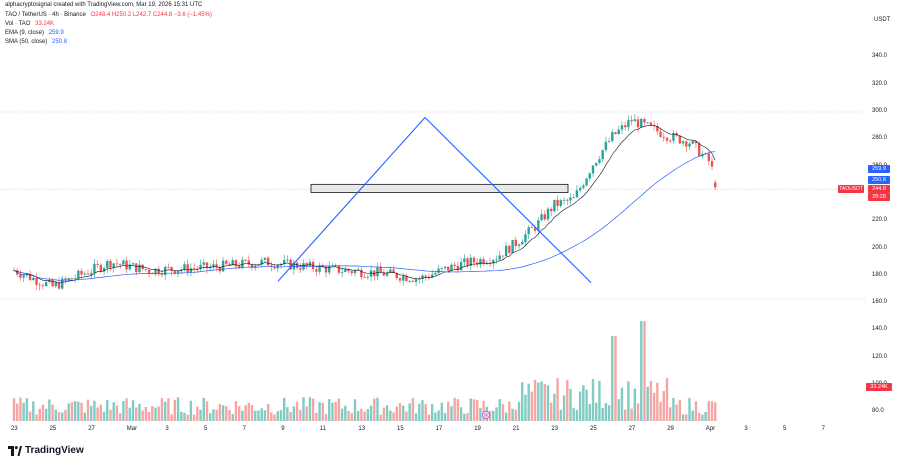  I want to click on volume-tag: 33.24K, so click(879, 387).